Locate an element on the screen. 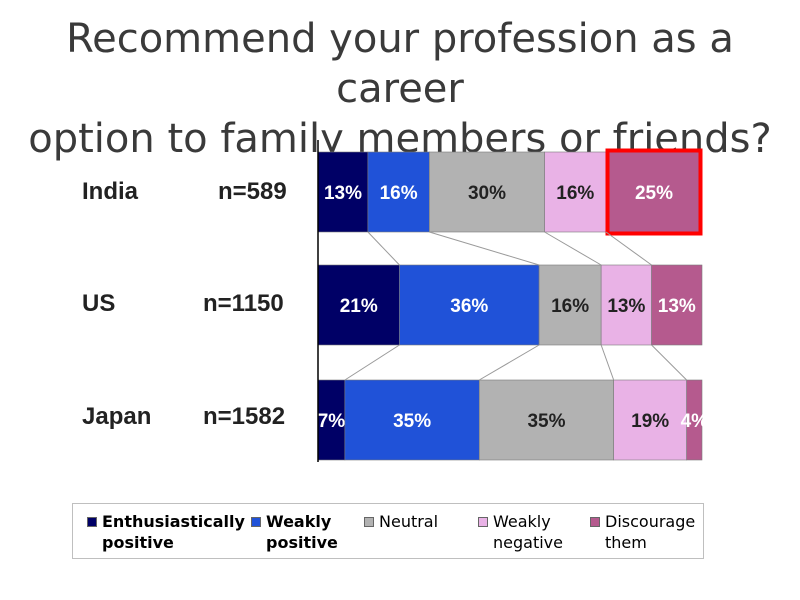 This screenshot has width=800, height=600. category-label-india: India is located at coordinates (110, 191).